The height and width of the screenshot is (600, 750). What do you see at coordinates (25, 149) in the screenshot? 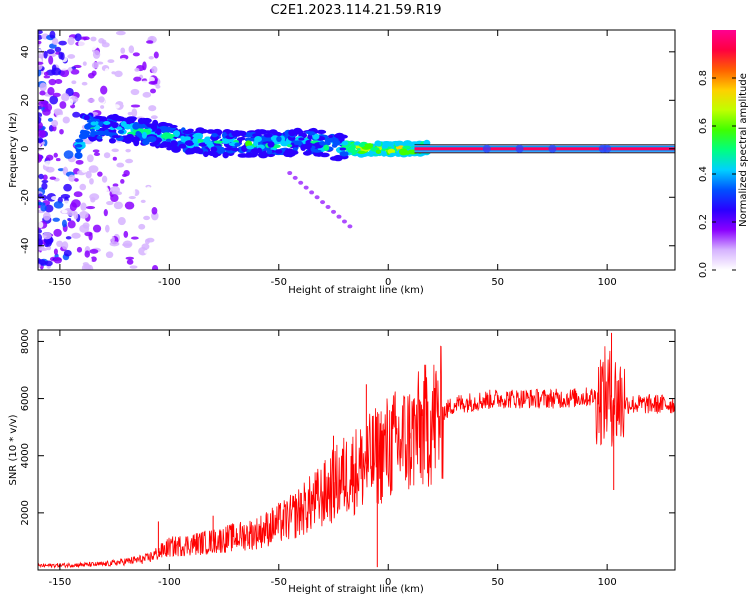
I see `spectrogram-ytick-label: 0` at bounding box center [25, 149].